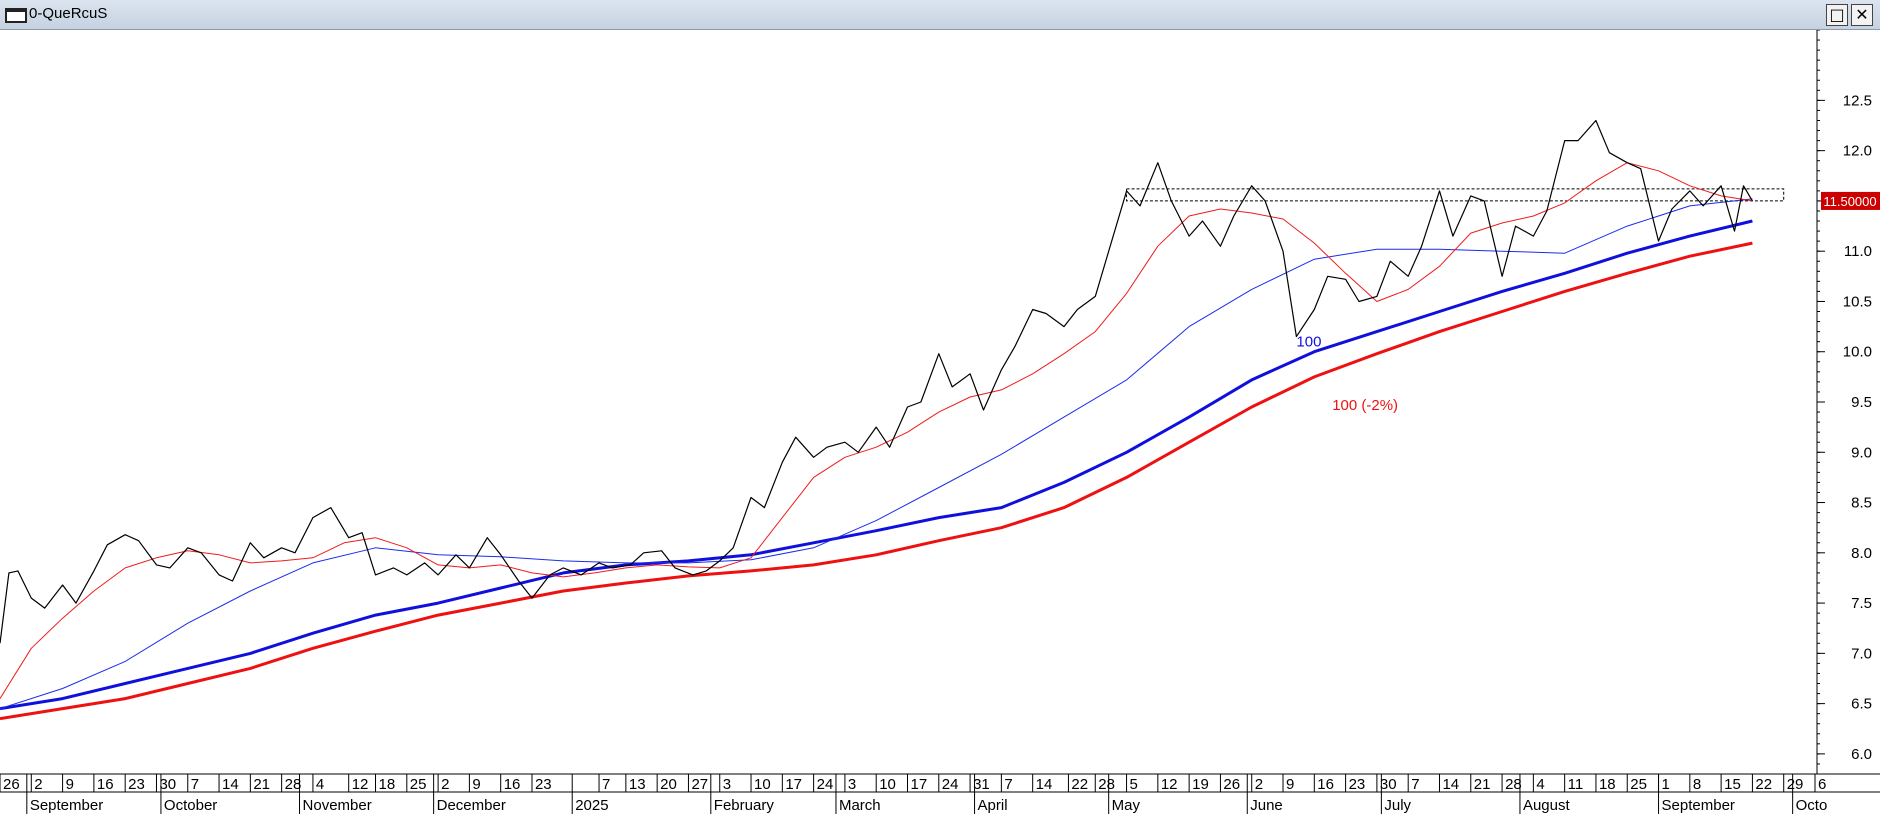  I want to click on y-tick-label: 10.5, so click(1857, 301).